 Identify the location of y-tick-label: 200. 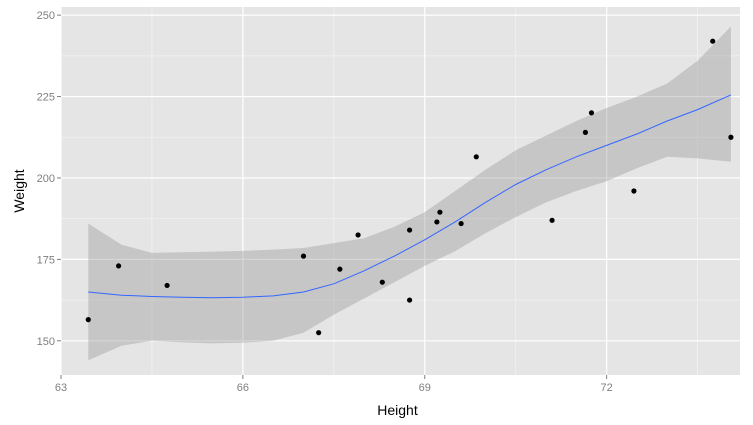
(46, 179).